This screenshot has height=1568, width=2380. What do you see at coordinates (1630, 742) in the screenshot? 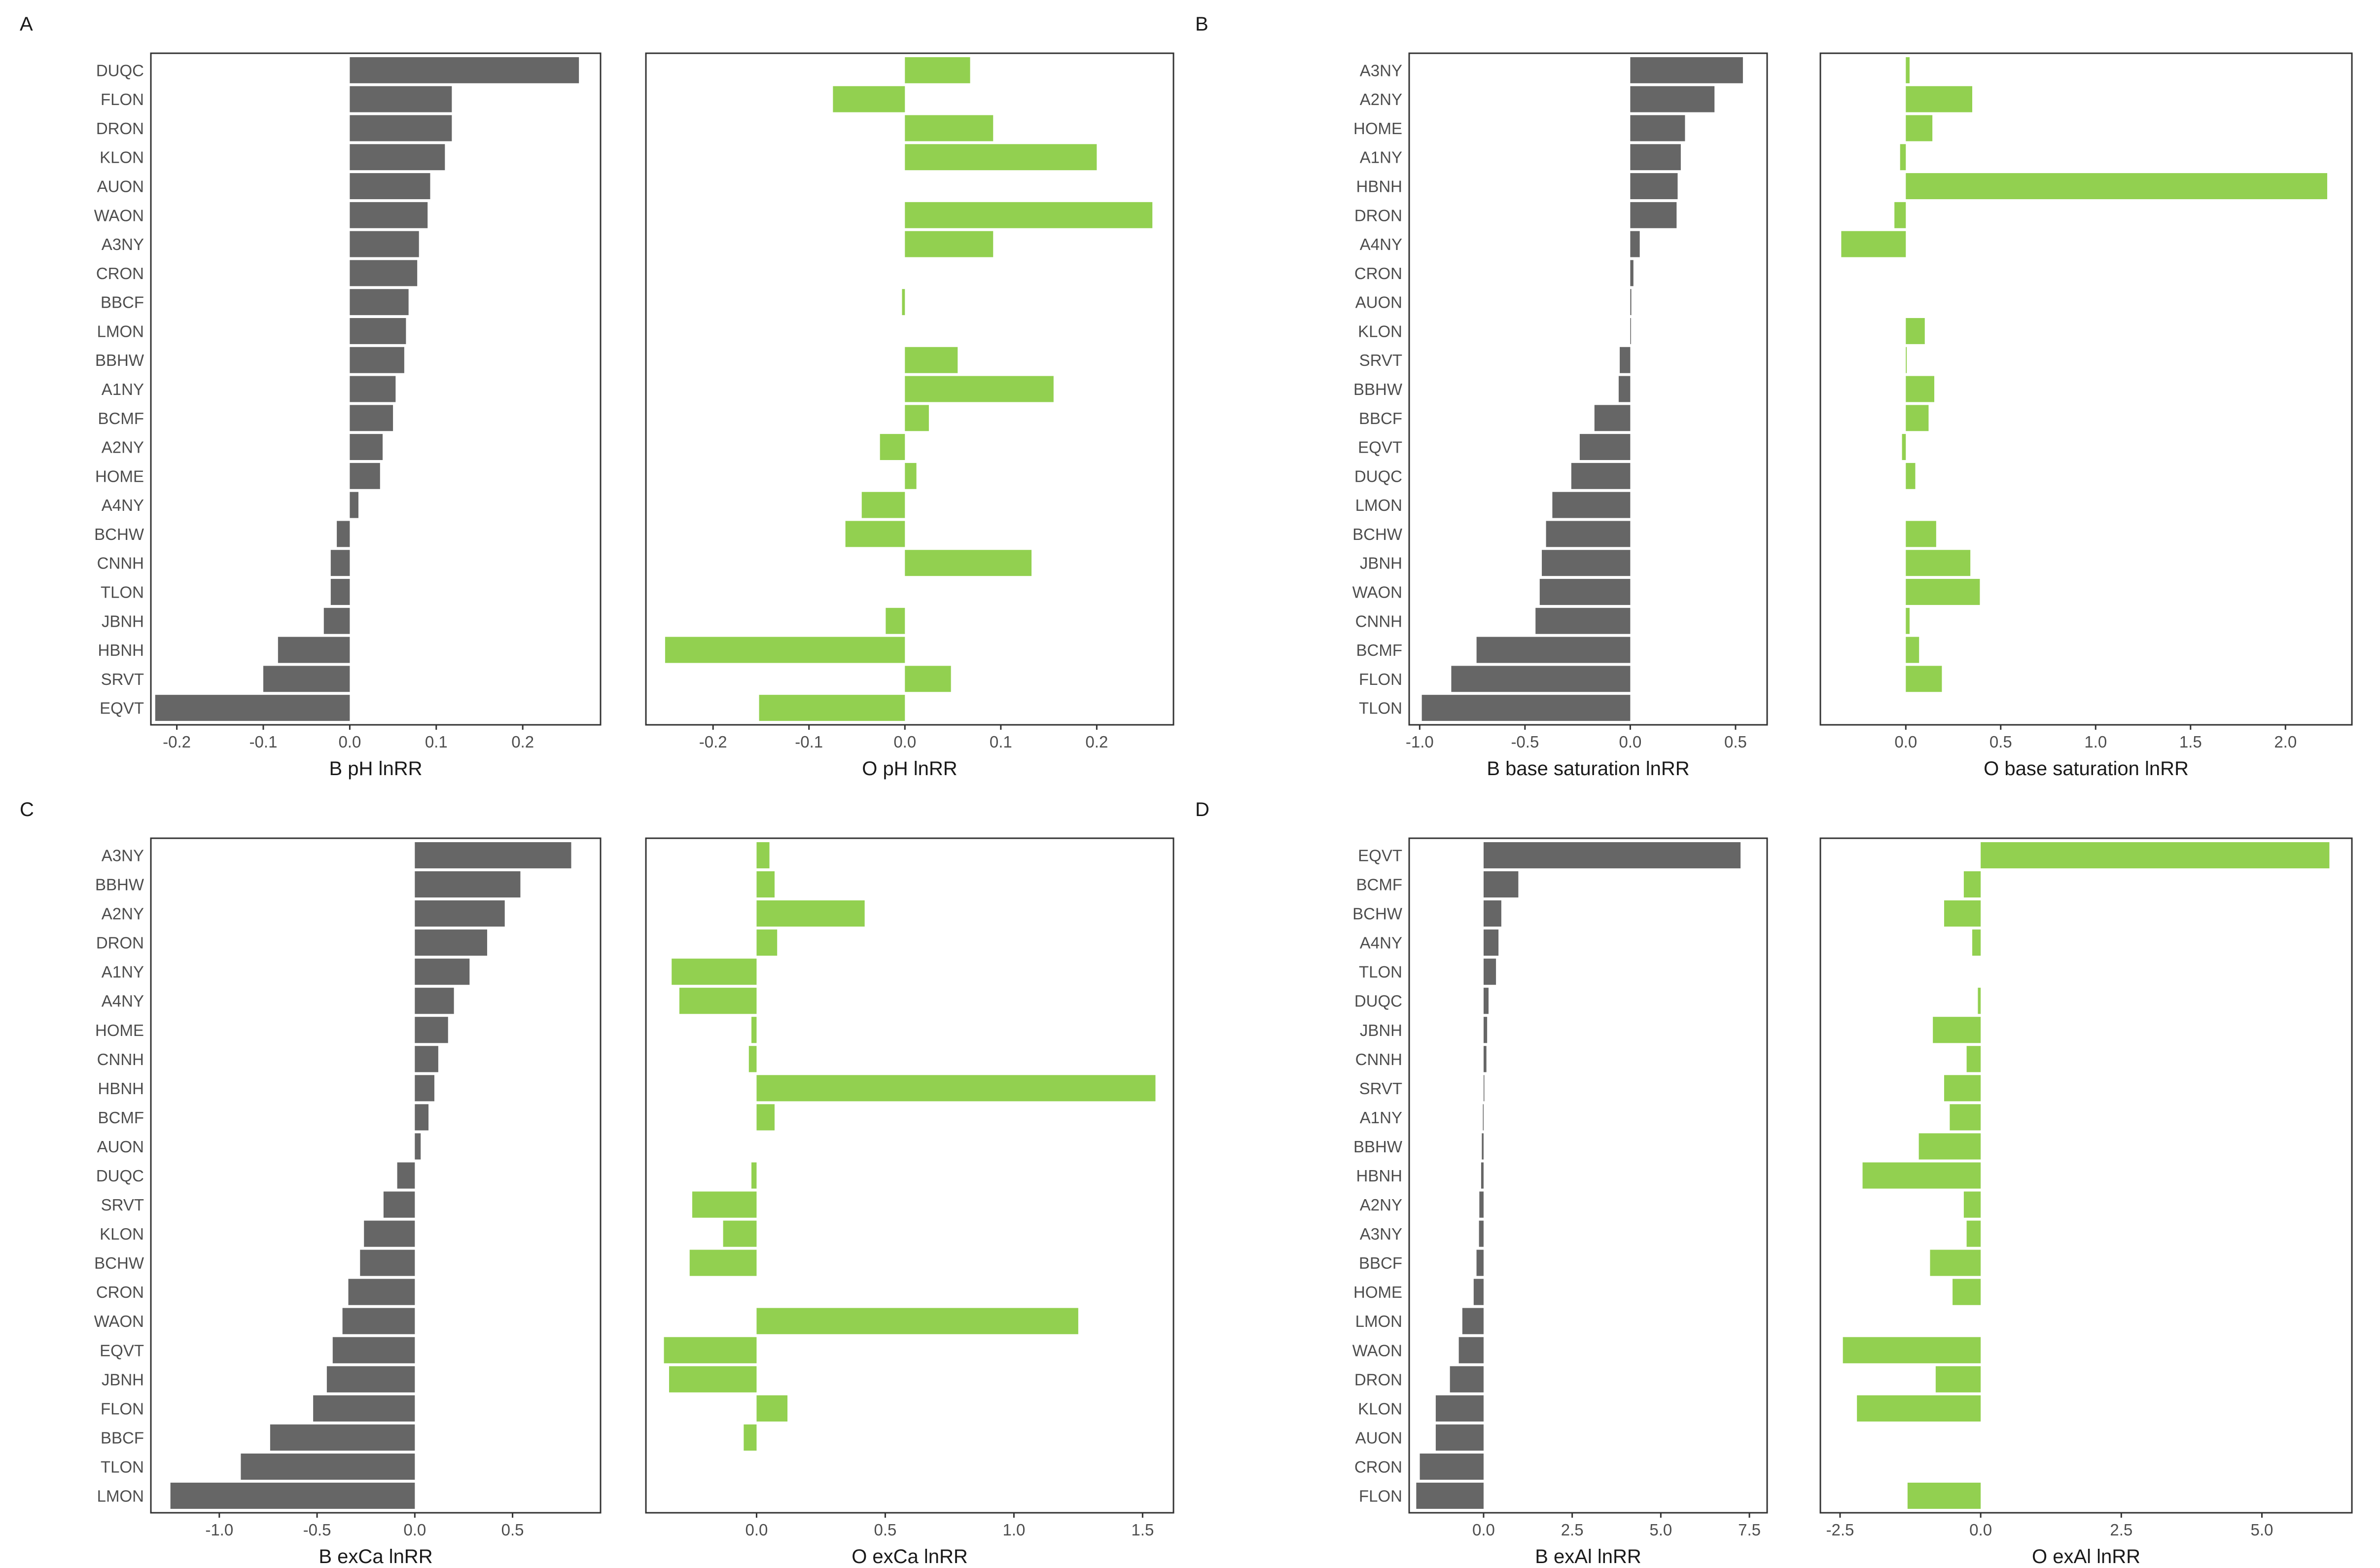
I see `x-tick-label-b-left: 0.0` at bounding box center [1630, 742].